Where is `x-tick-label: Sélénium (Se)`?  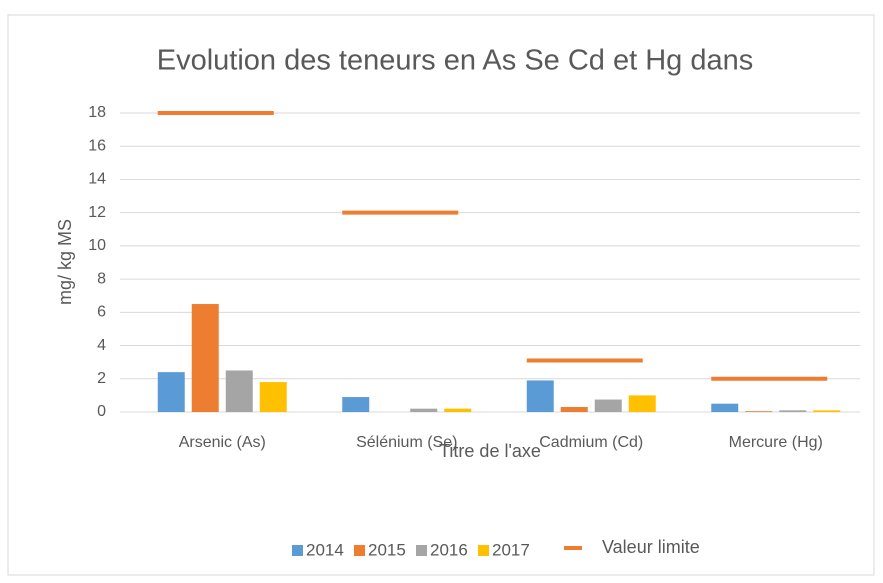 x-tick-label: Sélénium (Se) is located at coordinates (406, 442).